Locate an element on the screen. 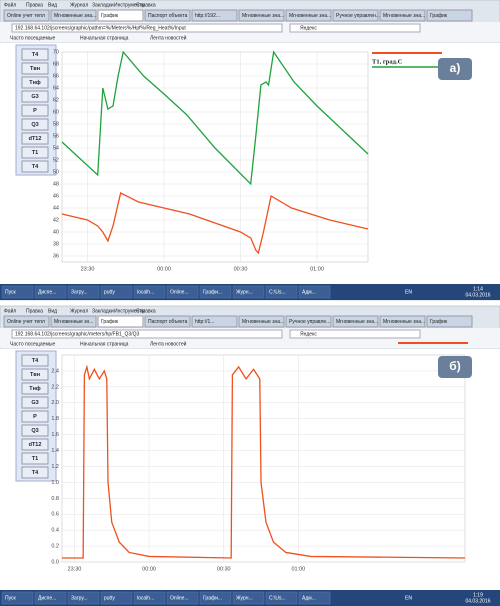 This screenshot has height=606, width=500. sidebar-button-label: Tвн is located at coordinates (35, 69).